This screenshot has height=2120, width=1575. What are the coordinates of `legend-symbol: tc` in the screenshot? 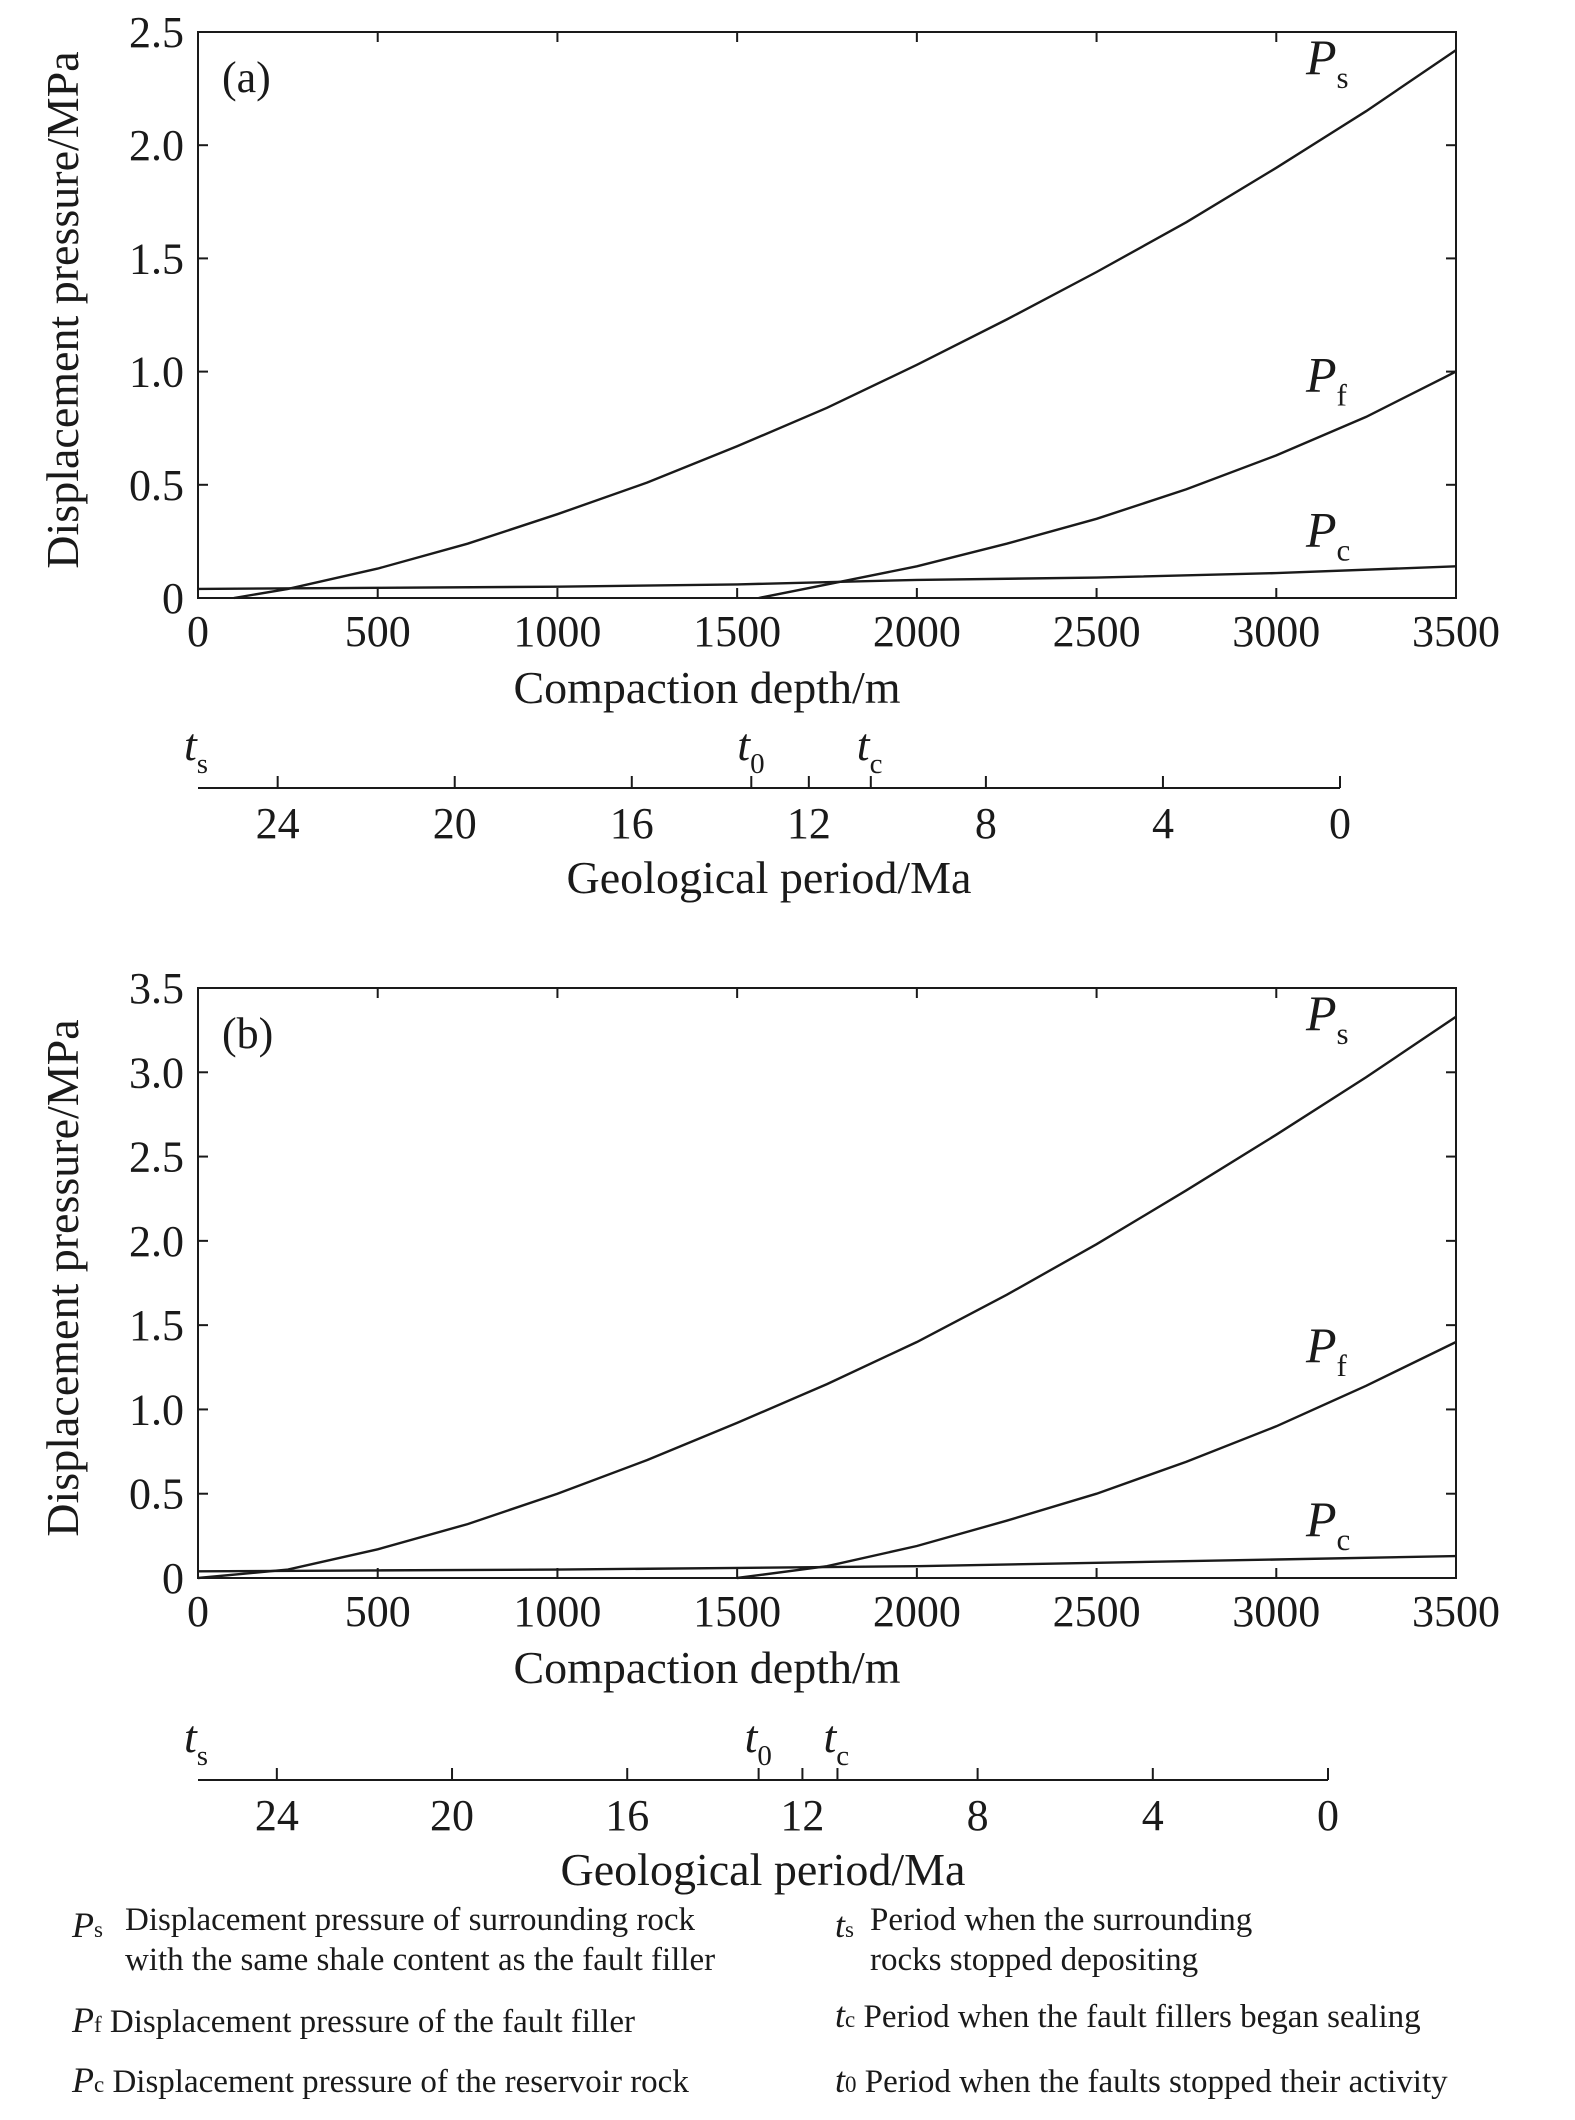 It's located at (845, 2015).